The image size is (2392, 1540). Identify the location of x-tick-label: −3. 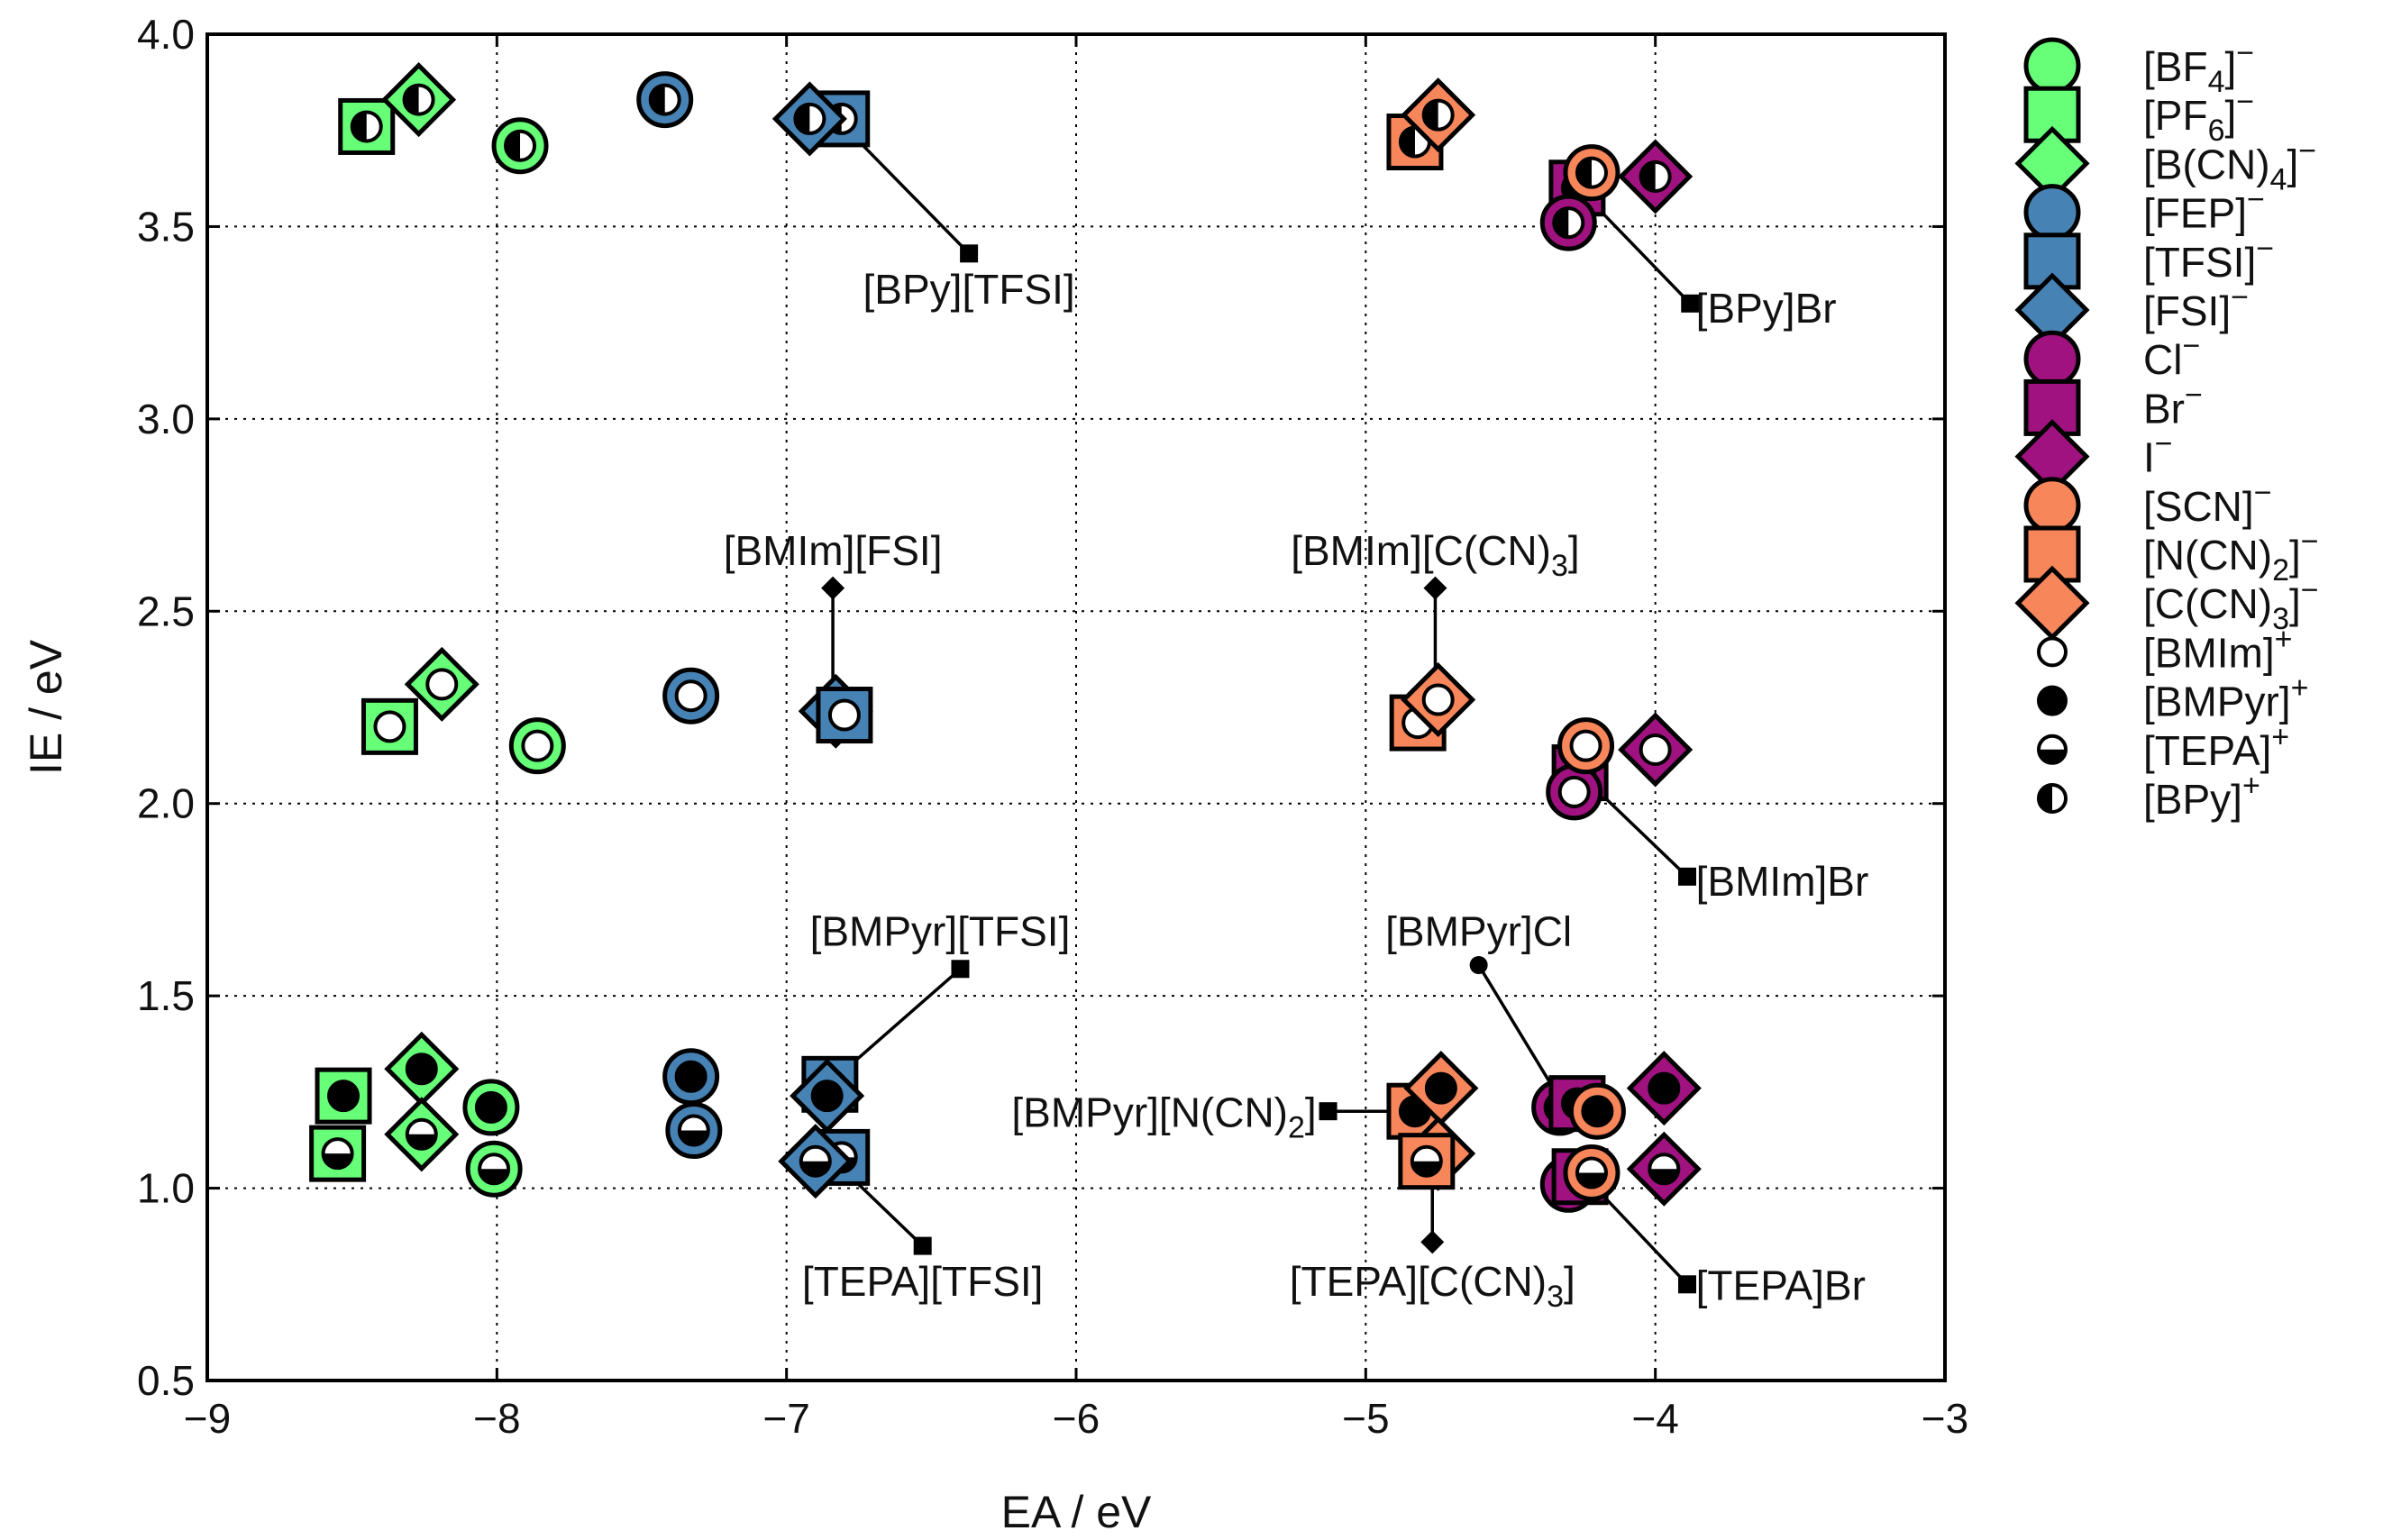
(1945, 1418).